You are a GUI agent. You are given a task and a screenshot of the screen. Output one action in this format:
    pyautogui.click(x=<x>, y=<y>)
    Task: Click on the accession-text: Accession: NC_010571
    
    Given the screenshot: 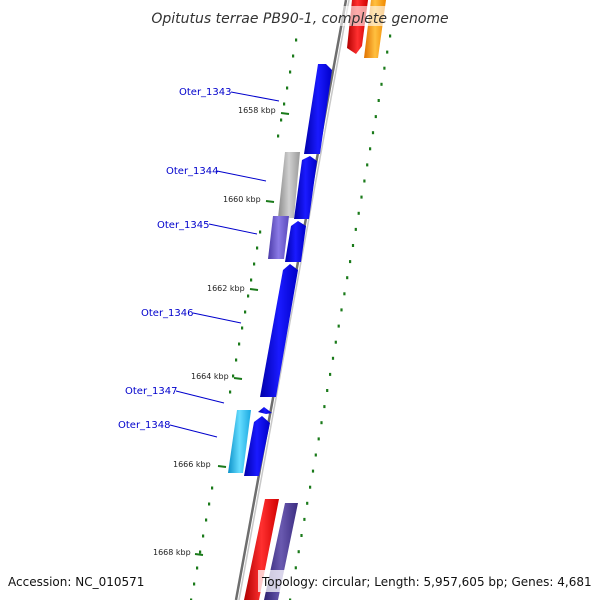 What is the action you would take?
    pyautogui.click(x=76, y=582)
    